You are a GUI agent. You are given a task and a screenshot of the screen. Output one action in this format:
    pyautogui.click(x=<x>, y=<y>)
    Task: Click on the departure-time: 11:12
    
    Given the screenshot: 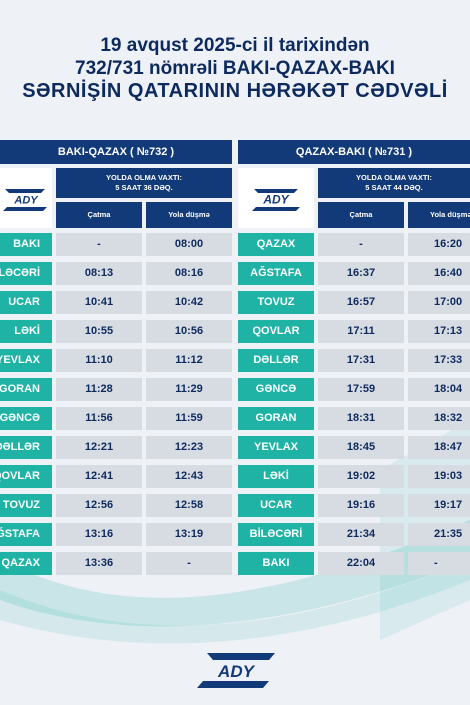 What is the action you would take?
    pyautogui.click(x=189, y=360)
    